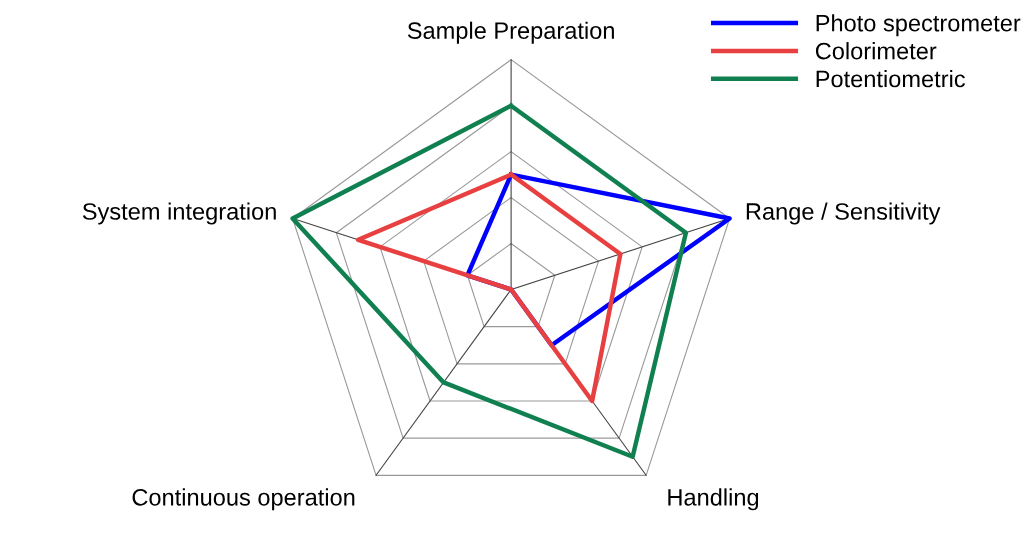  I want to click on spoke-label: Sample Preparation, so click(510, 32).